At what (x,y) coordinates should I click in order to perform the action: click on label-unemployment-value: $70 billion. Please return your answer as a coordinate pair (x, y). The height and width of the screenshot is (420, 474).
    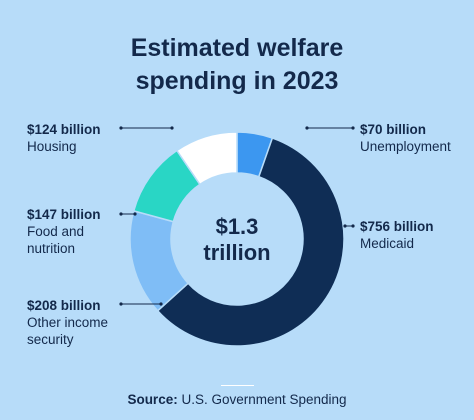
    Looking at the image, I should click on (393, 129).